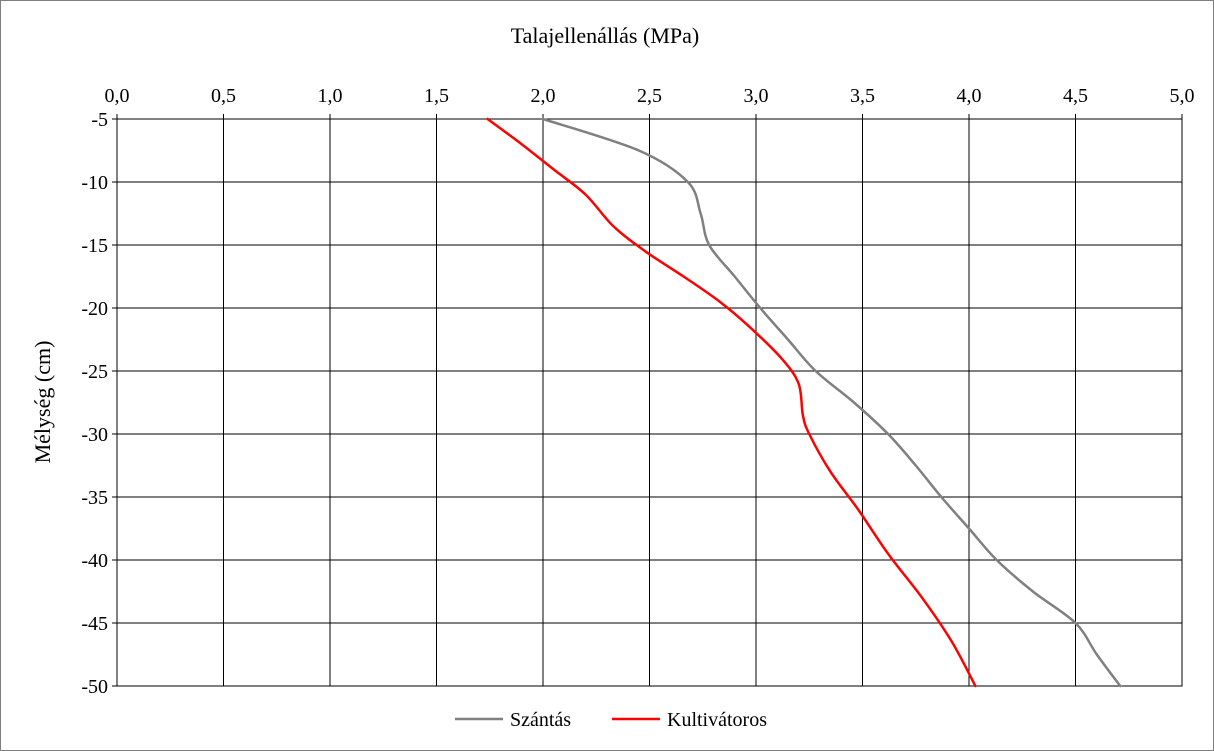 This screenshot has height=751, width=1214. Describe the element at coordinates (117, 96) in the screenshot. I see `x-tick-label: 0,0` at that location.